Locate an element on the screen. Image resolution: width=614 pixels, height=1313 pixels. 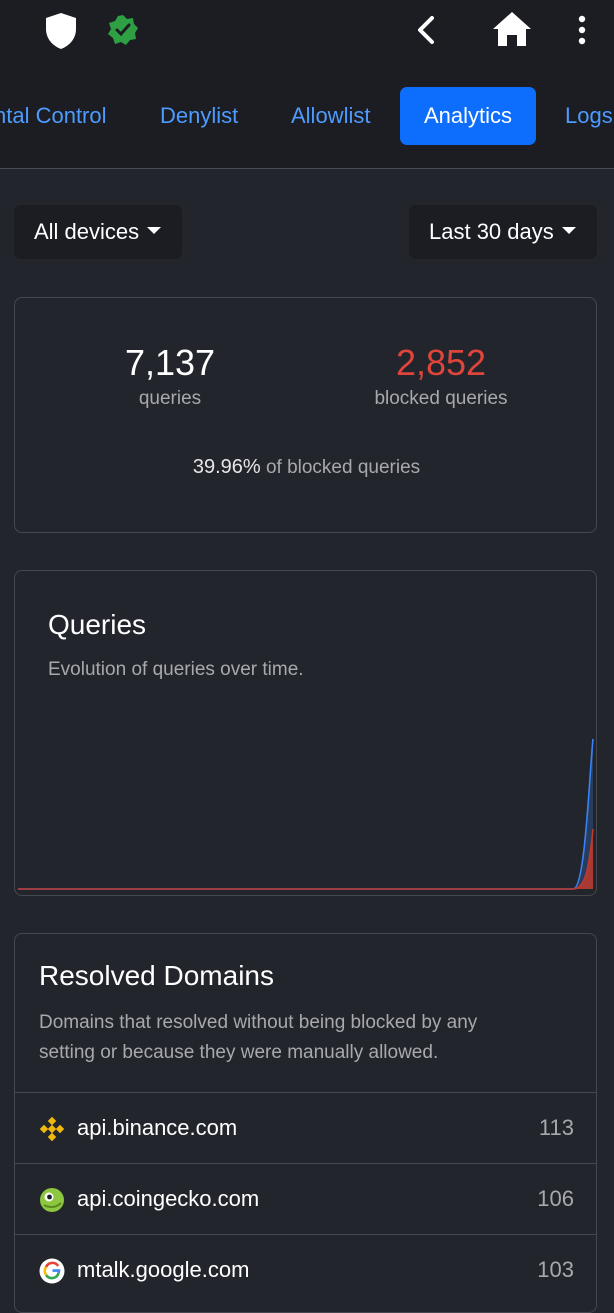
tab-denylist: Denylist is located at coordinates (199, 115).